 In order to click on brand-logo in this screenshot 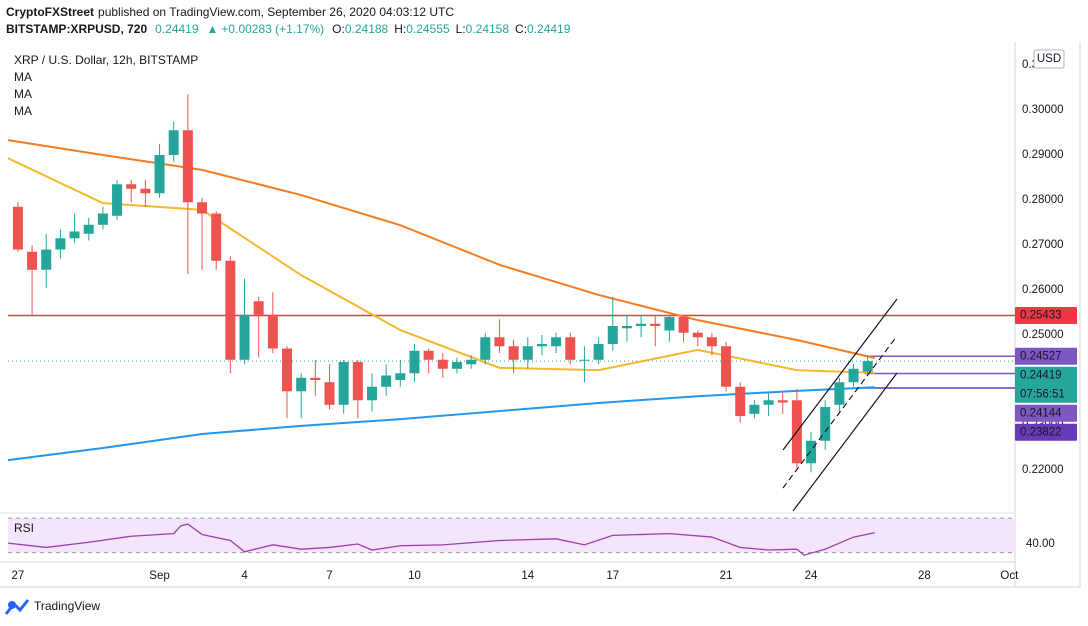, I will do `click(17, 607)`.